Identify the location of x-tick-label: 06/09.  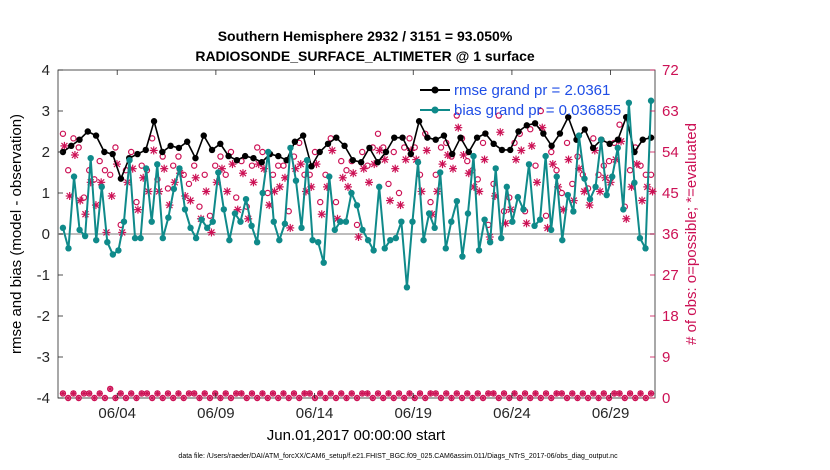
(216, 413).